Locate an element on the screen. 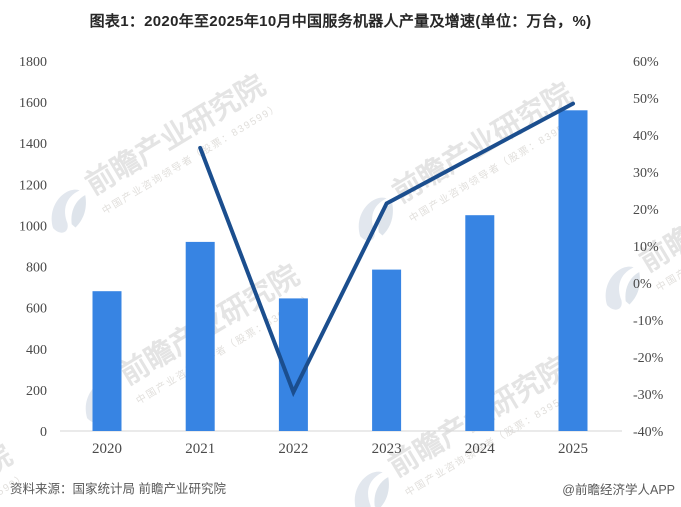 Image resolution: width=681 pixels, height=507 pixels. right-axis-tick: 60% is located at coordinates (646, 62).